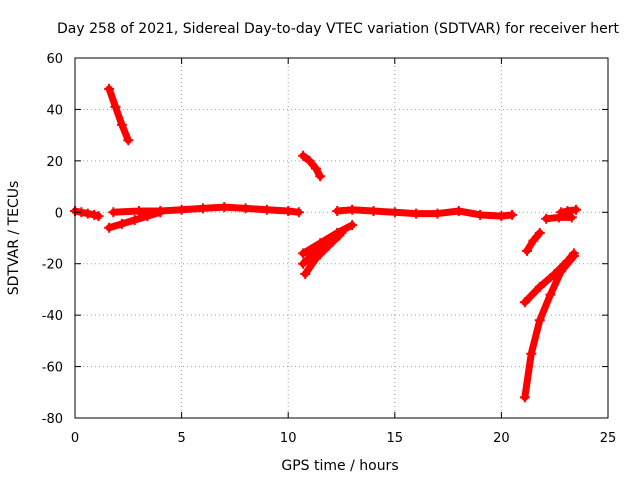 Image resolution: width=640 pixels, height=480 pixels. I want to click on y-tick-label: -20, so click(52, 265).